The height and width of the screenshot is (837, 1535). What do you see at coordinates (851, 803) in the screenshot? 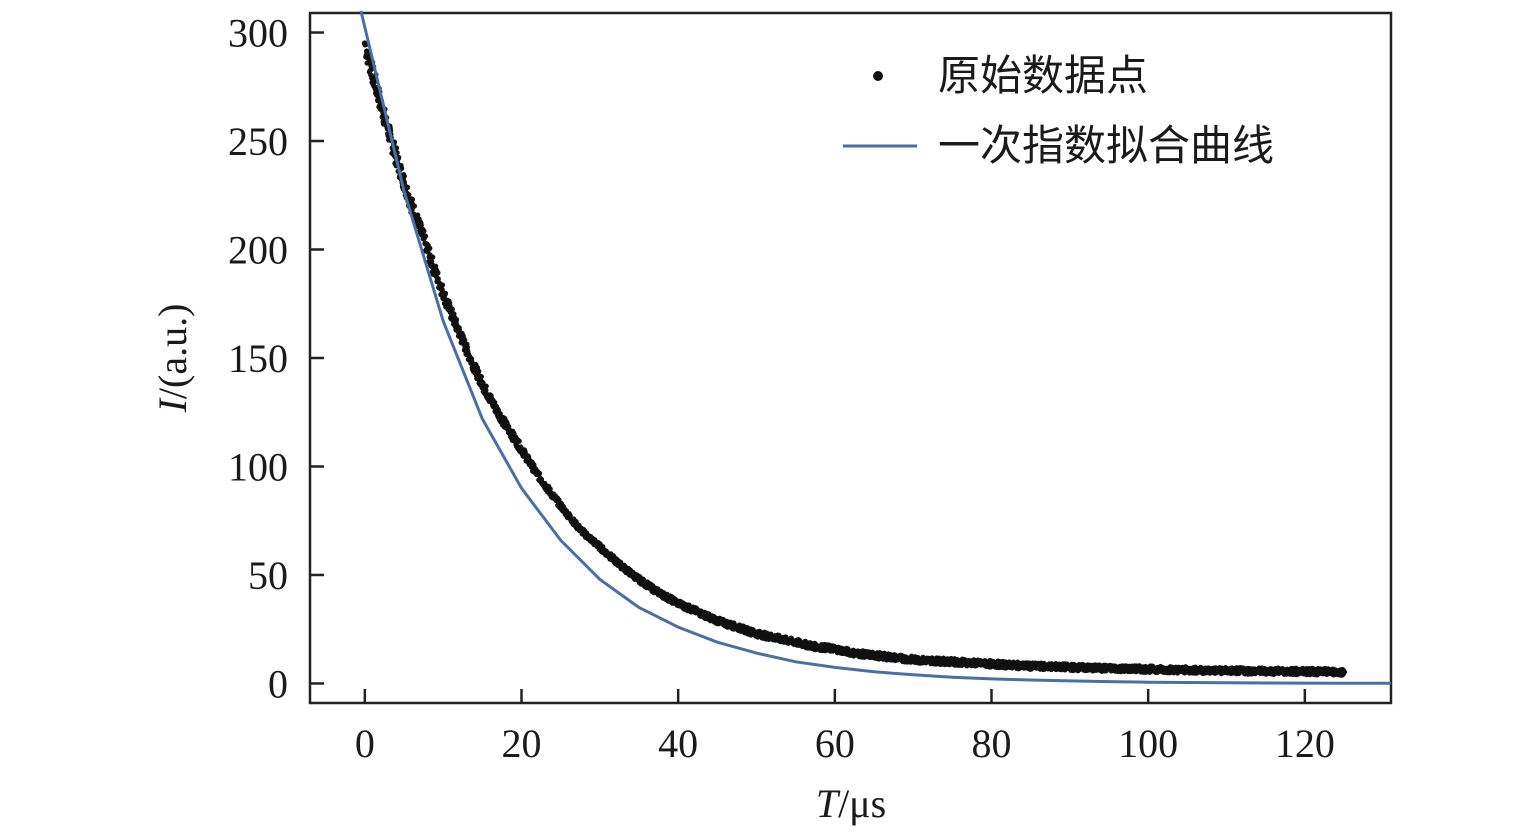
I see `x-axis-label: T/μs` at bounding box center [851, 803].